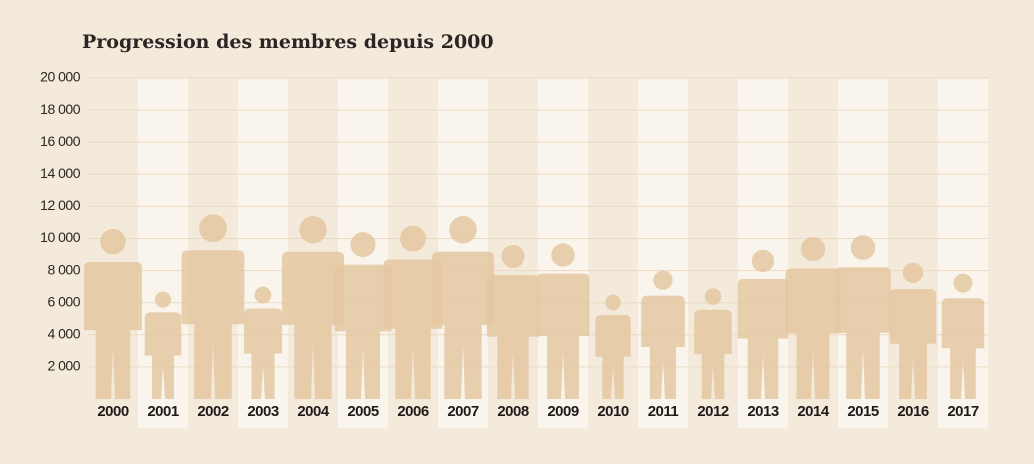 The height and width of the screenshot is (464, 1034). What do you see at coordinates (663, 411) in the screenshot?
I see `x-tick-label: 2011` at bounding box center [663, 411].